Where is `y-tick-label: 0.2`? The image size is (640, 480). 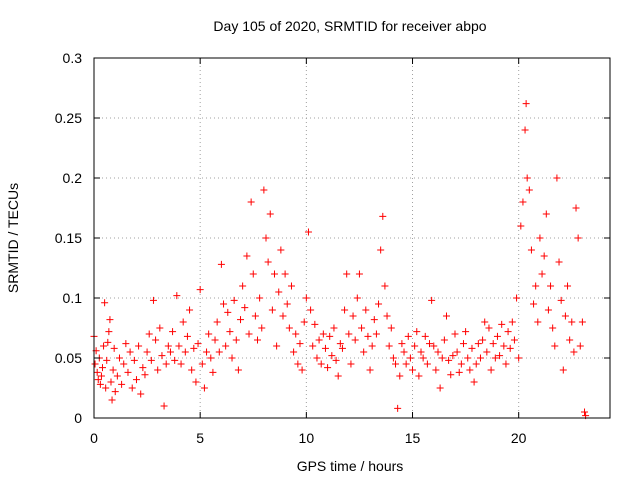
y-tick-label: 0.2 is located at coordinates (73, 178).